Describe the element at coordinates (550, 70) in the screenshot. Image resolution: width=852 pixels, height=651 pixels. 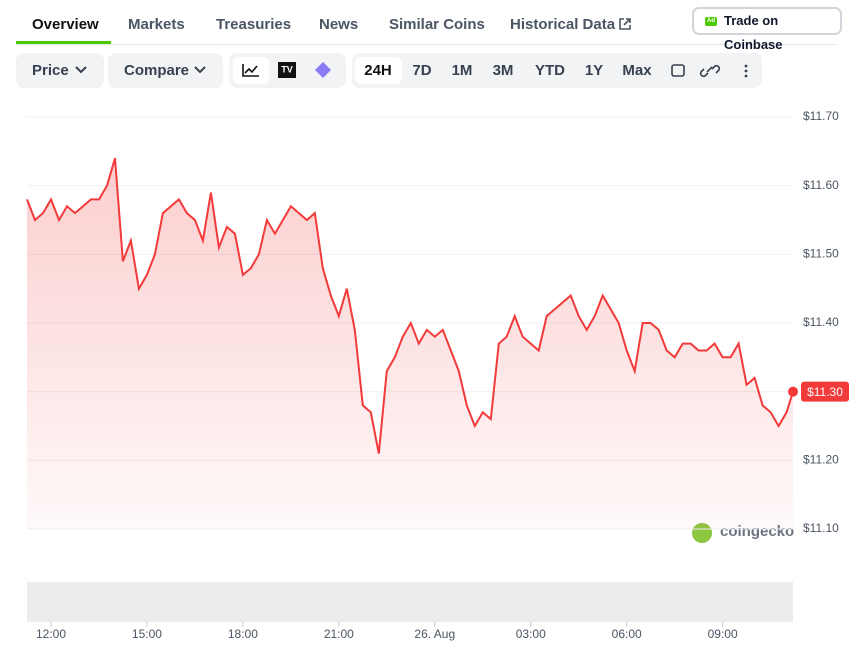
I see `range-button: YTD` at that location.